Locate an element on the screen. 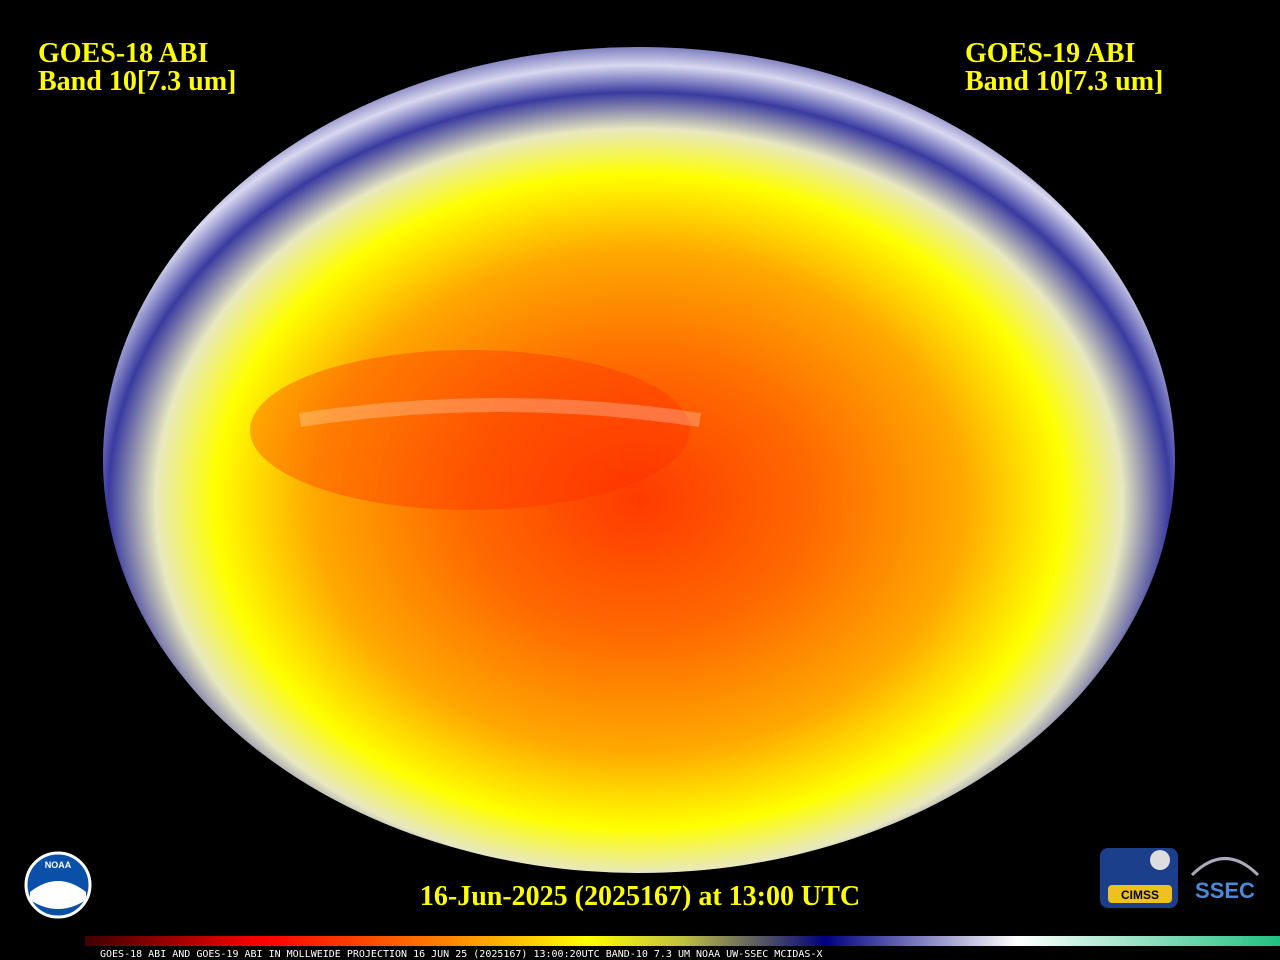 This screenshot has width=1280, height=960. noaa-logo: NOAA is located at coordinates (58, 885).